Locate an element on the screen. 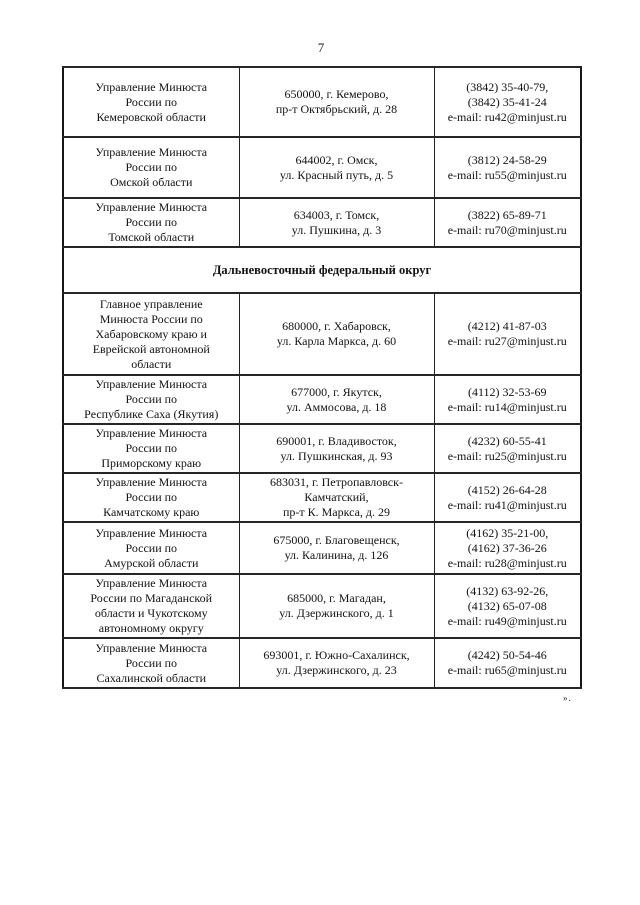 The width and height of the screenshot is (640, 905). contact-cell: (4232) 60-55-41 e-mail: ru25@minjust.ru is located at coordinates (507, 448).